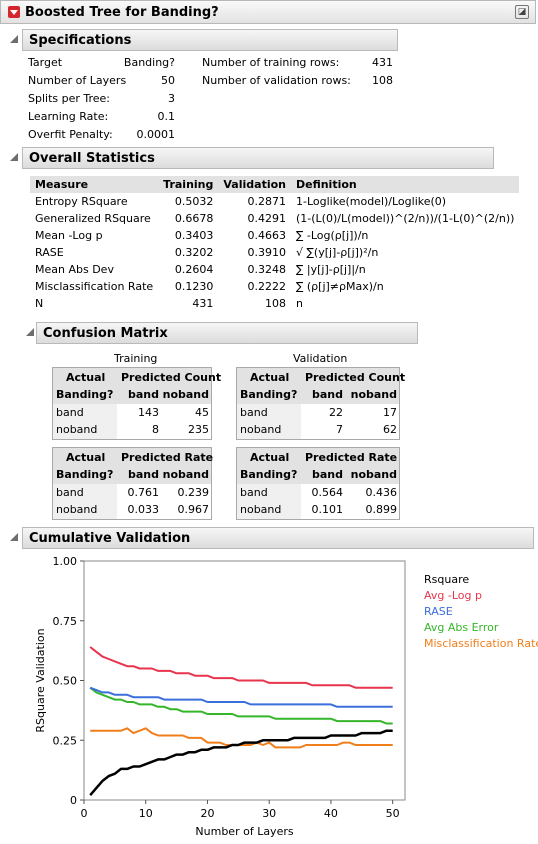  I want to click on table-cell: Mean -Log p, so click(69, 235).